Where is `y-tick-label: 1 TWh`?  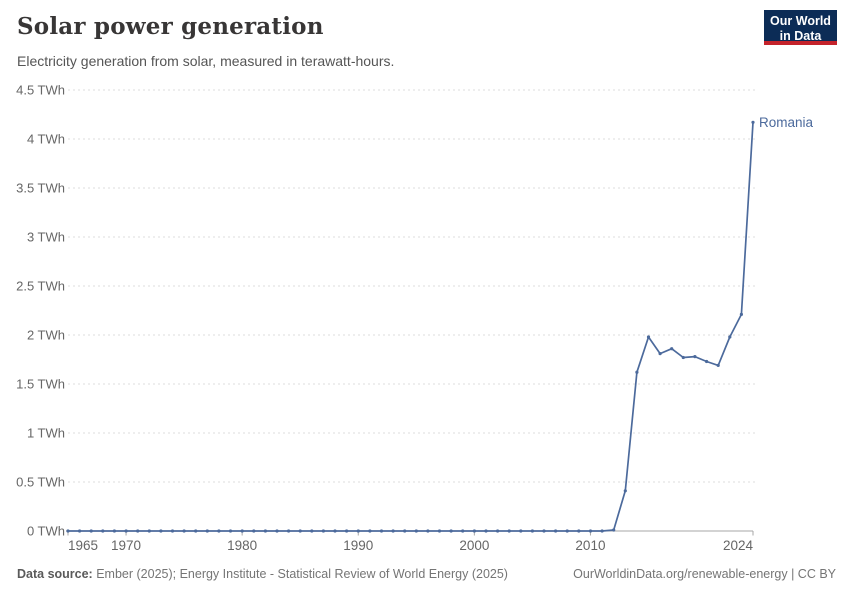 y-tick-label: 1 TWh is located at coordinates (46, 433).